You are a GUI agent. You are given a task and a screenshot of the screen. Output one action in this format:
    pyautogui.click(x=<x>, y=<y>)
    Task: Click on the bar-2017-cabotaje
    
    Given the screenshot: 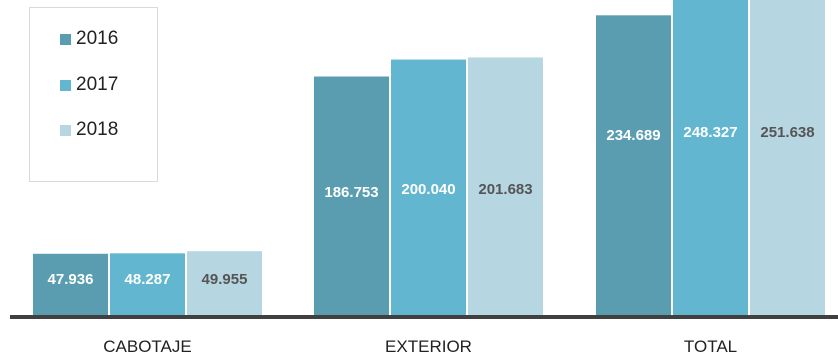 What is the action you would take?
    pyautogui.click(x=147, y=284)
    